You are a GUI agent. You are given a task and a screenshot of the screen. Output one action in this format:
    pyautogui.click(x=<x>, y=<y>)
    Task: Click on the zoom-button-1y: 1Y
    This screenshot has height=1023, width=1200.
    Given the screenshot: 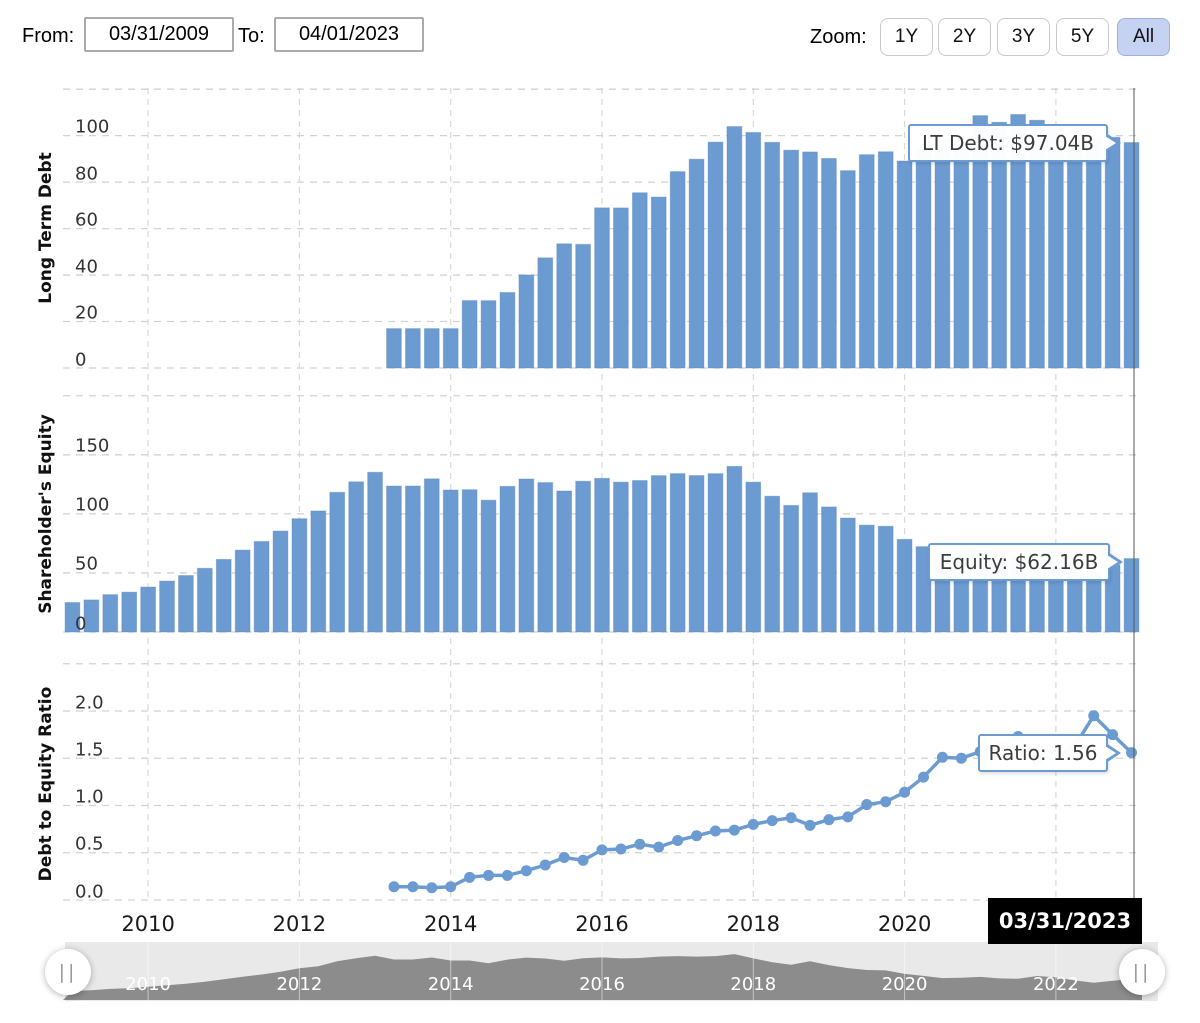 What is the action you would take?
    pyautogui.click(x=906, y=37)
    